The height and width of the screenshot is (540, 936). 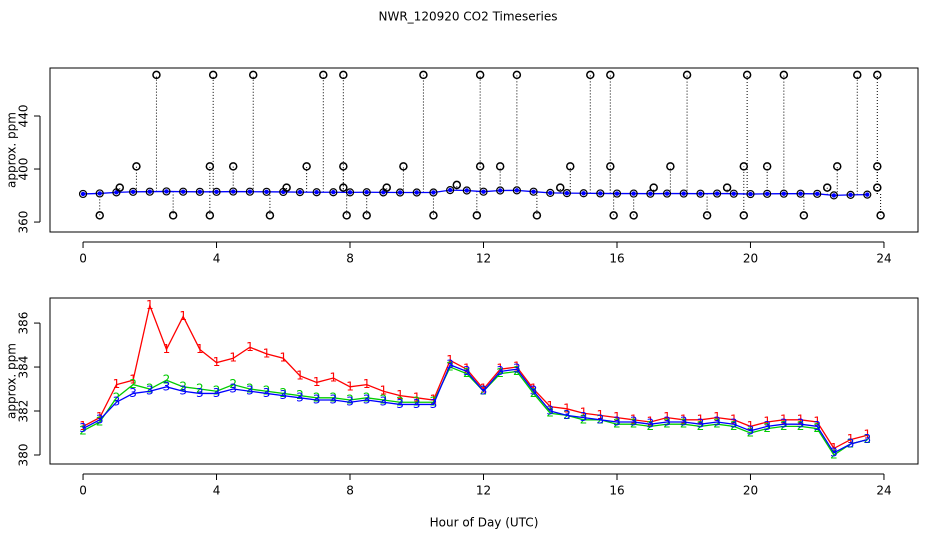 I want to click on x-tick-label: 8, so click(x=350, y=259).